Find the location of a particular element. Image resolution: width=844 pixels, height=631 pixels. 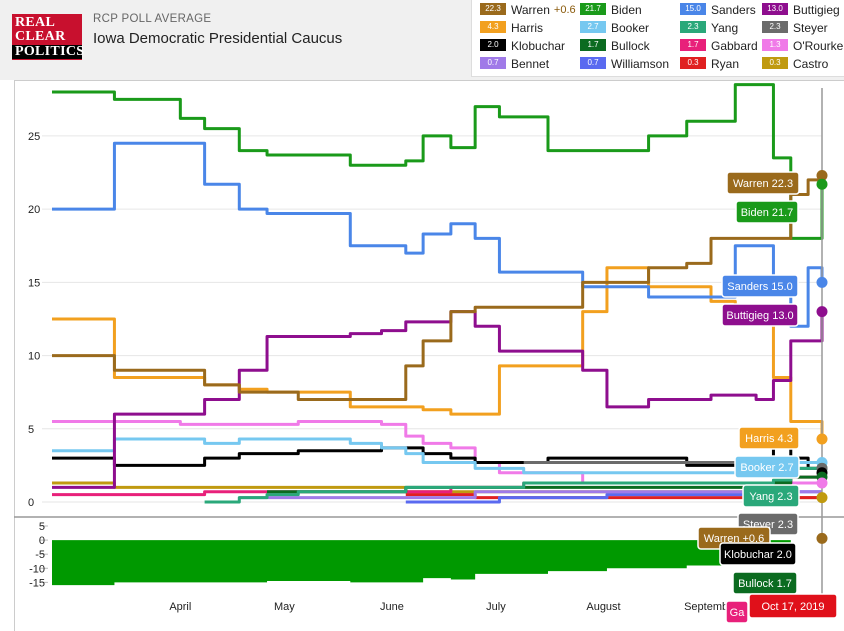

flag-bg-warren is located at coordinates (763, 183).